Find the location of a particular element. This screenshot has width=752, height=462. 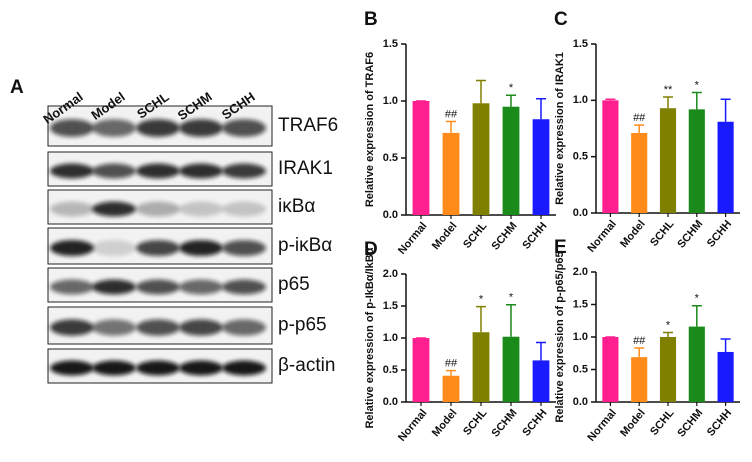

y-axis-label: Relative expression of TRAF6 is located at coordinates (370, 129).